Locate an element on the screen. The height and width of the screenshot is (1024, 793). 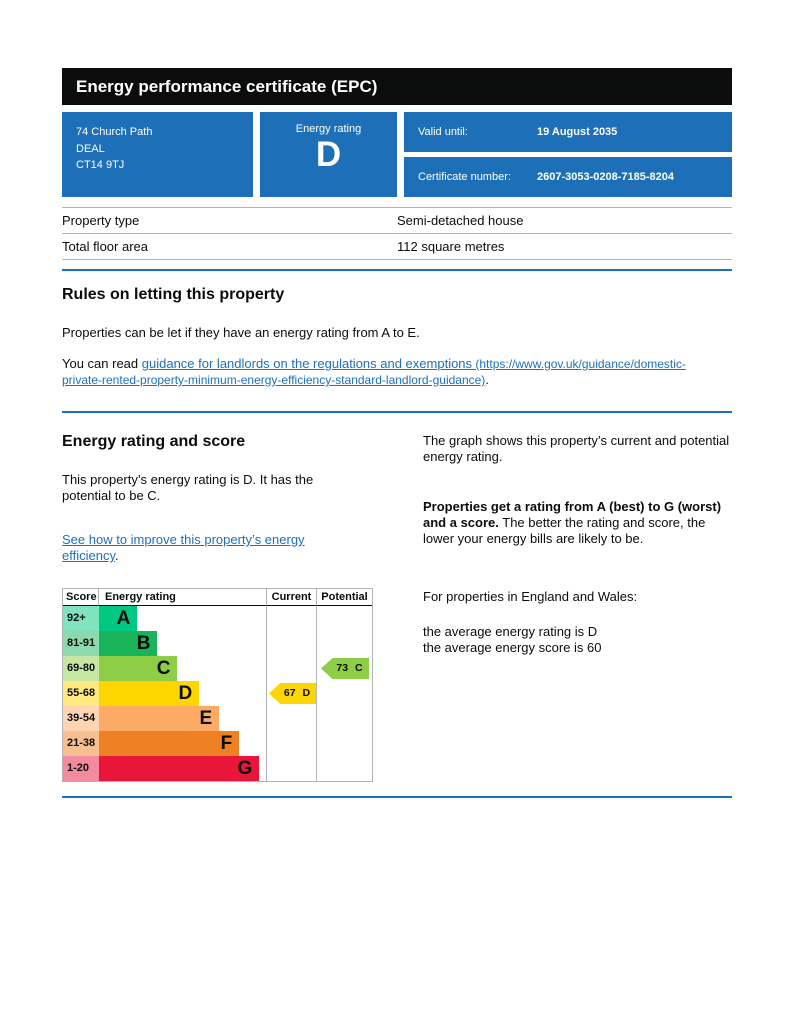
rules-paragraph-2-suffix: . is located at coordinates (487, 379).